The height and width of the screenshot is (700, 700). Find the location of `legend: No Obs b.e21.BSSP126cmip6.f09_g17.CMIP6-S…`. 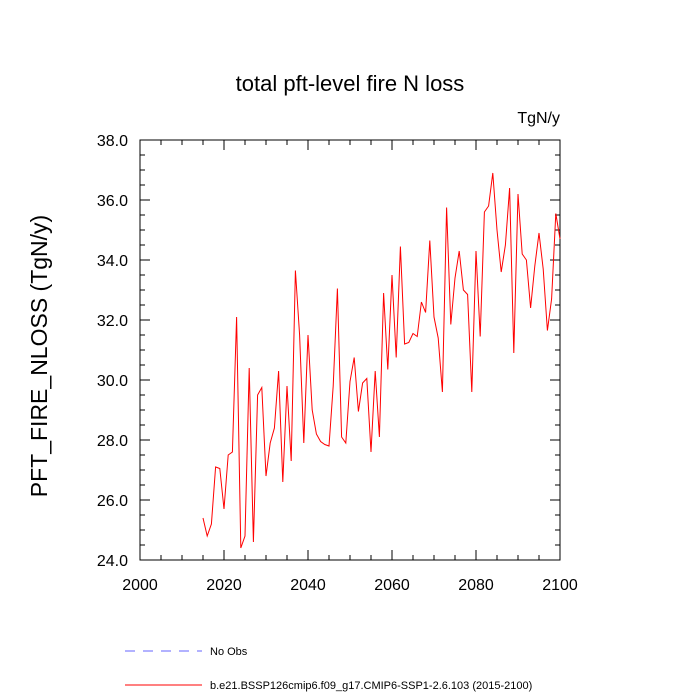

legend: No Obs b.e21.BSSP126cmip6.f09_g17.CMIP6-S… is located at coordinates (328, 669).